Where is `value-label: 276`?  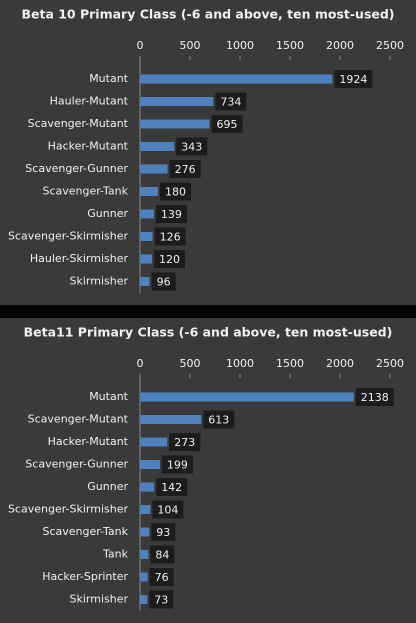 value-label: 276 is located at coordinates (185, 169).